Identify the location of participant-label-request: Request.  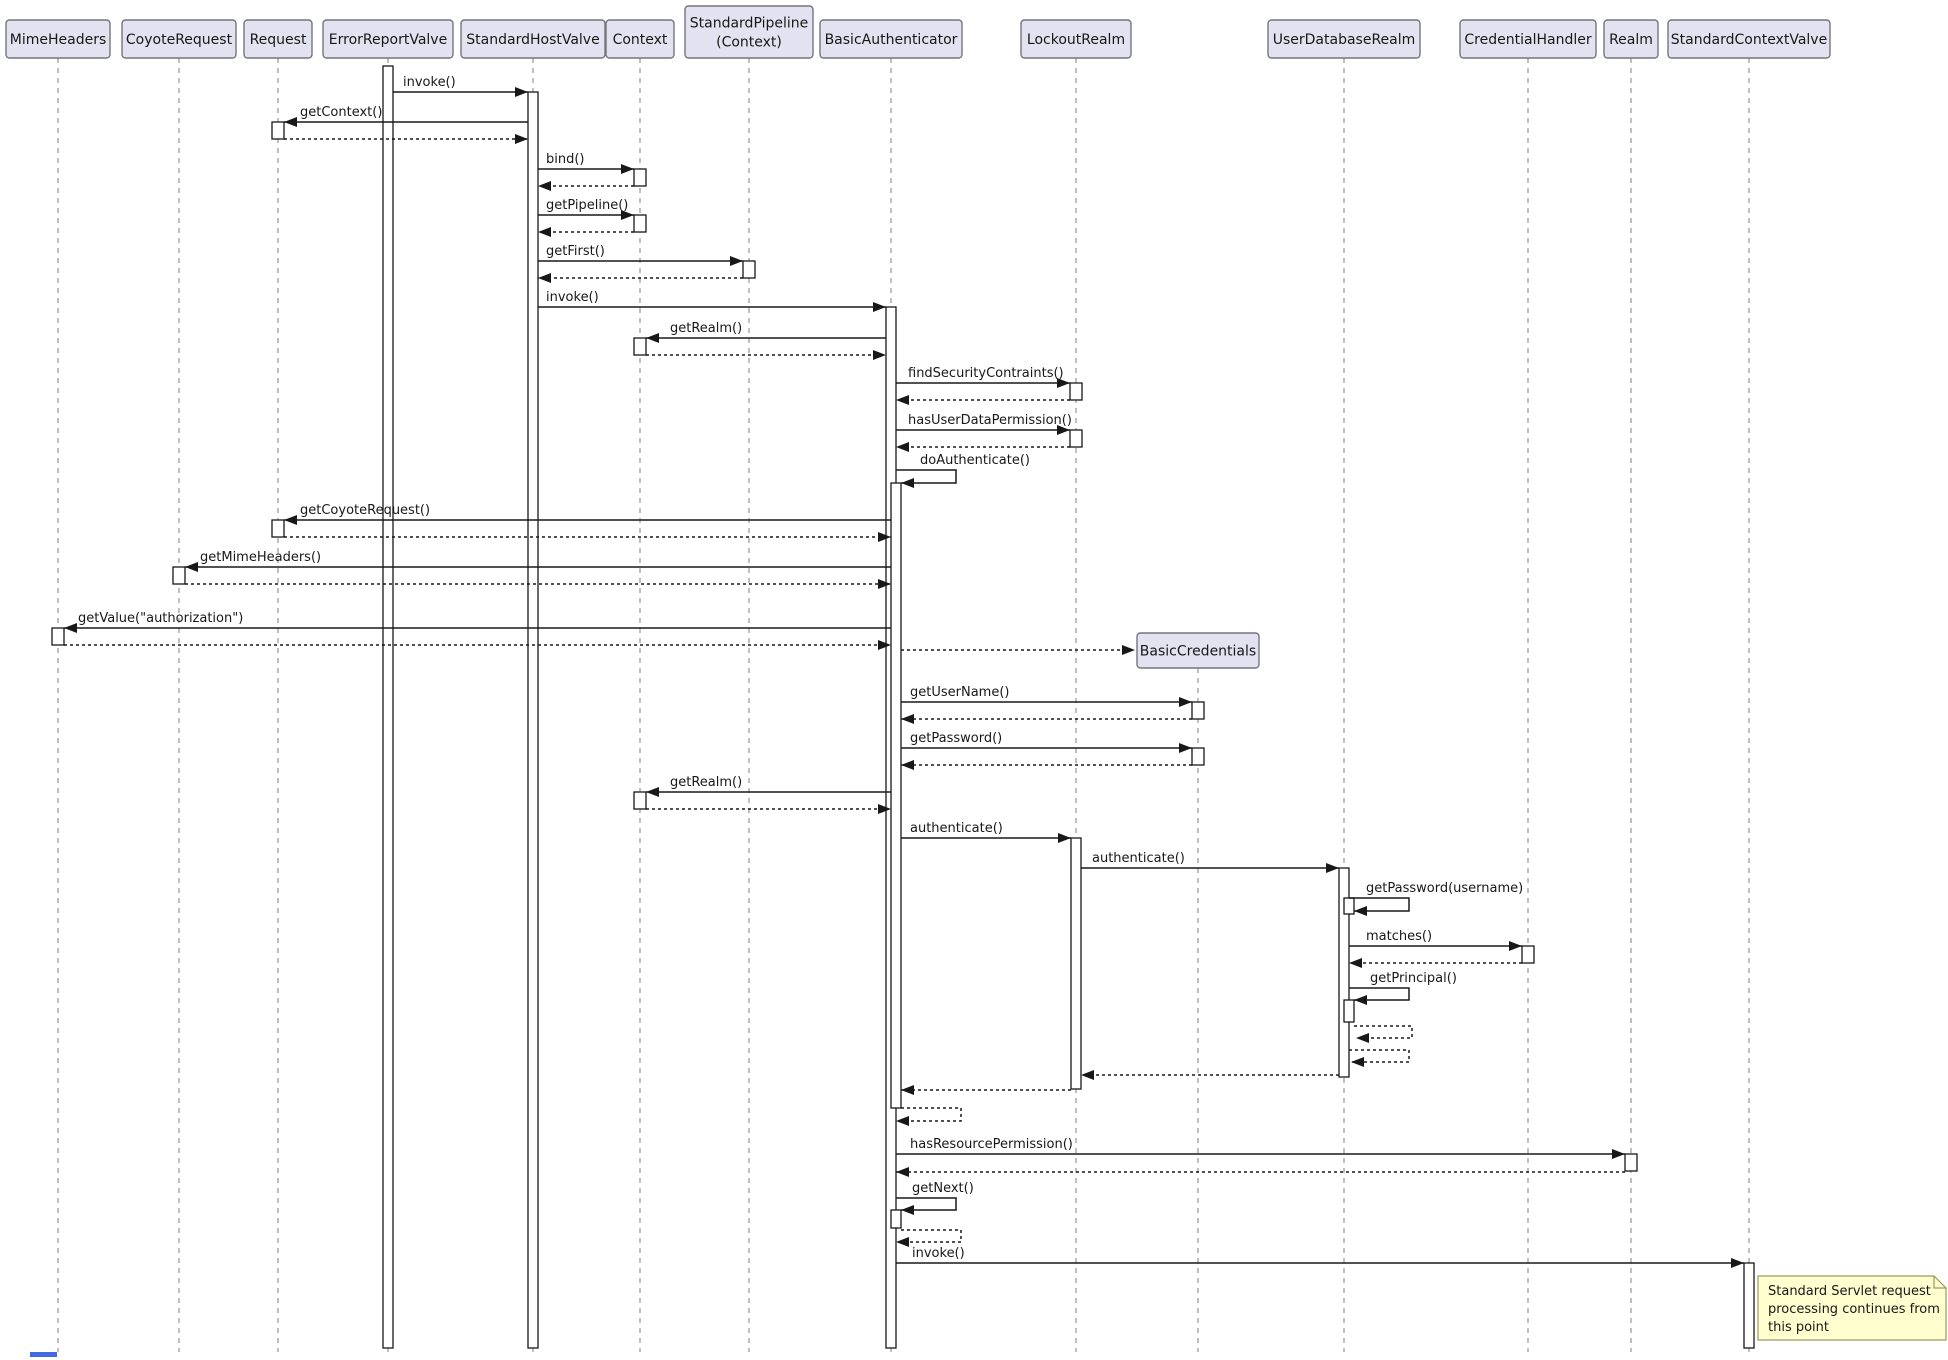
(278, 40).